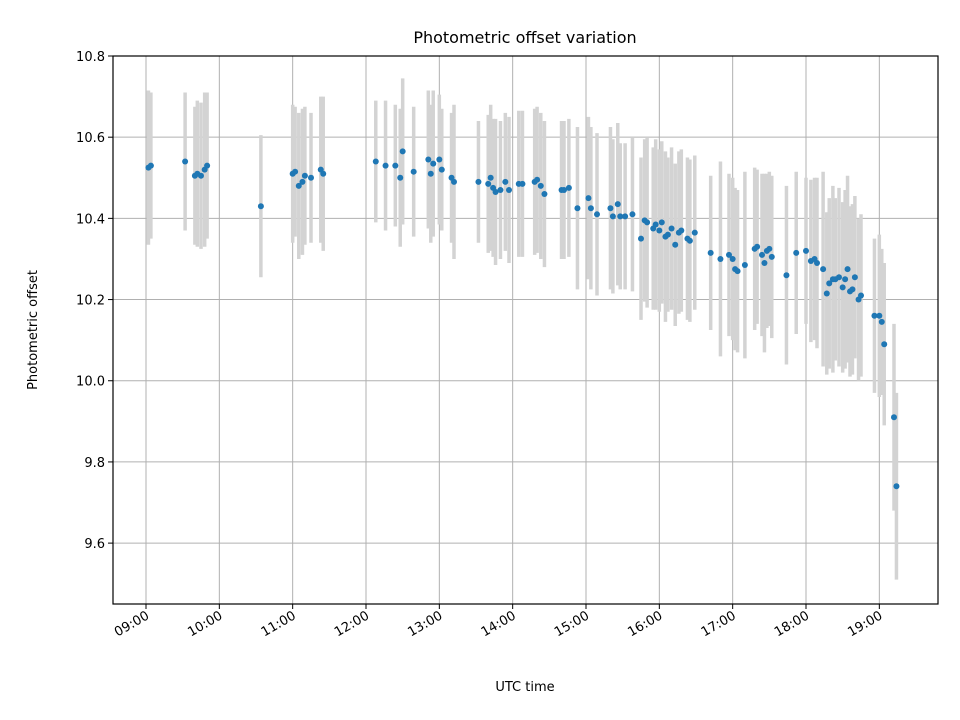 This screenshot has width=960, height=720. Describe the element at coordinates (94, 544) in the screenshot. I see `y-tick-label: 9.6` at that location.